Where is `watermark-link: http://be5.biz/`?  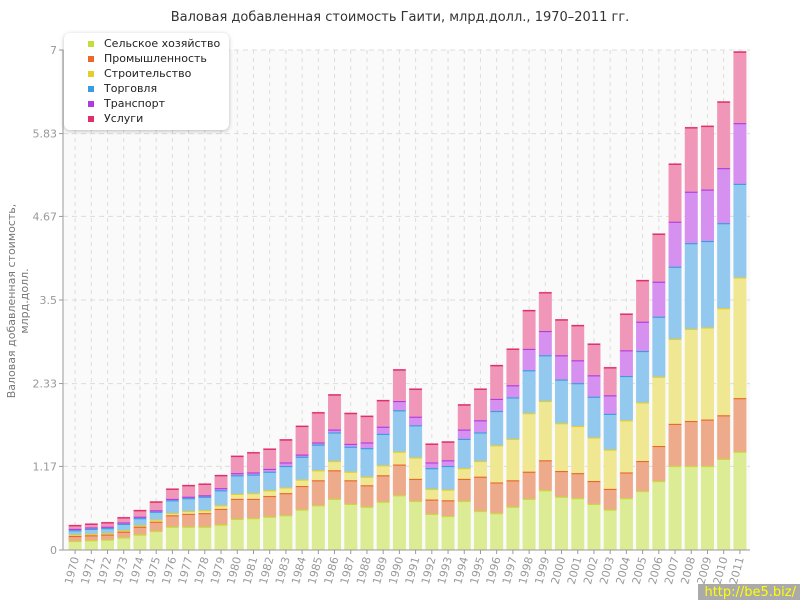 watermark-link: http://be5.biz/ is located at coordinates (749, 592).